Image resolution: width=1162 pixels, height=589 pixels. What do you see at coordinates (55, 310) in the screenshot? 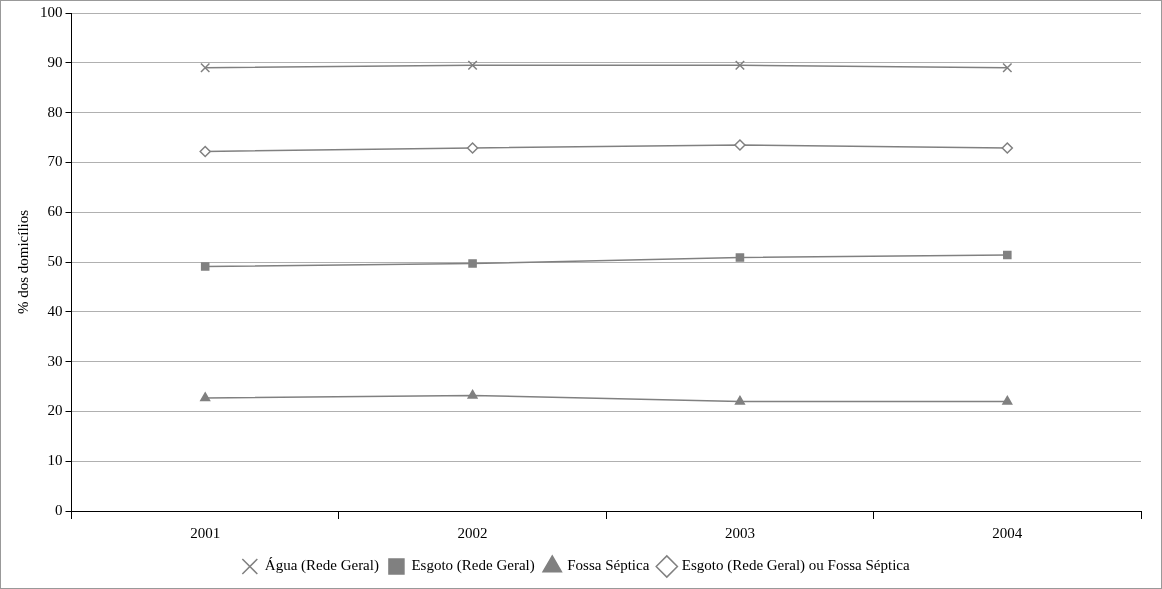
I see `y-tick-label: 40` at bounding box center [55, 310].